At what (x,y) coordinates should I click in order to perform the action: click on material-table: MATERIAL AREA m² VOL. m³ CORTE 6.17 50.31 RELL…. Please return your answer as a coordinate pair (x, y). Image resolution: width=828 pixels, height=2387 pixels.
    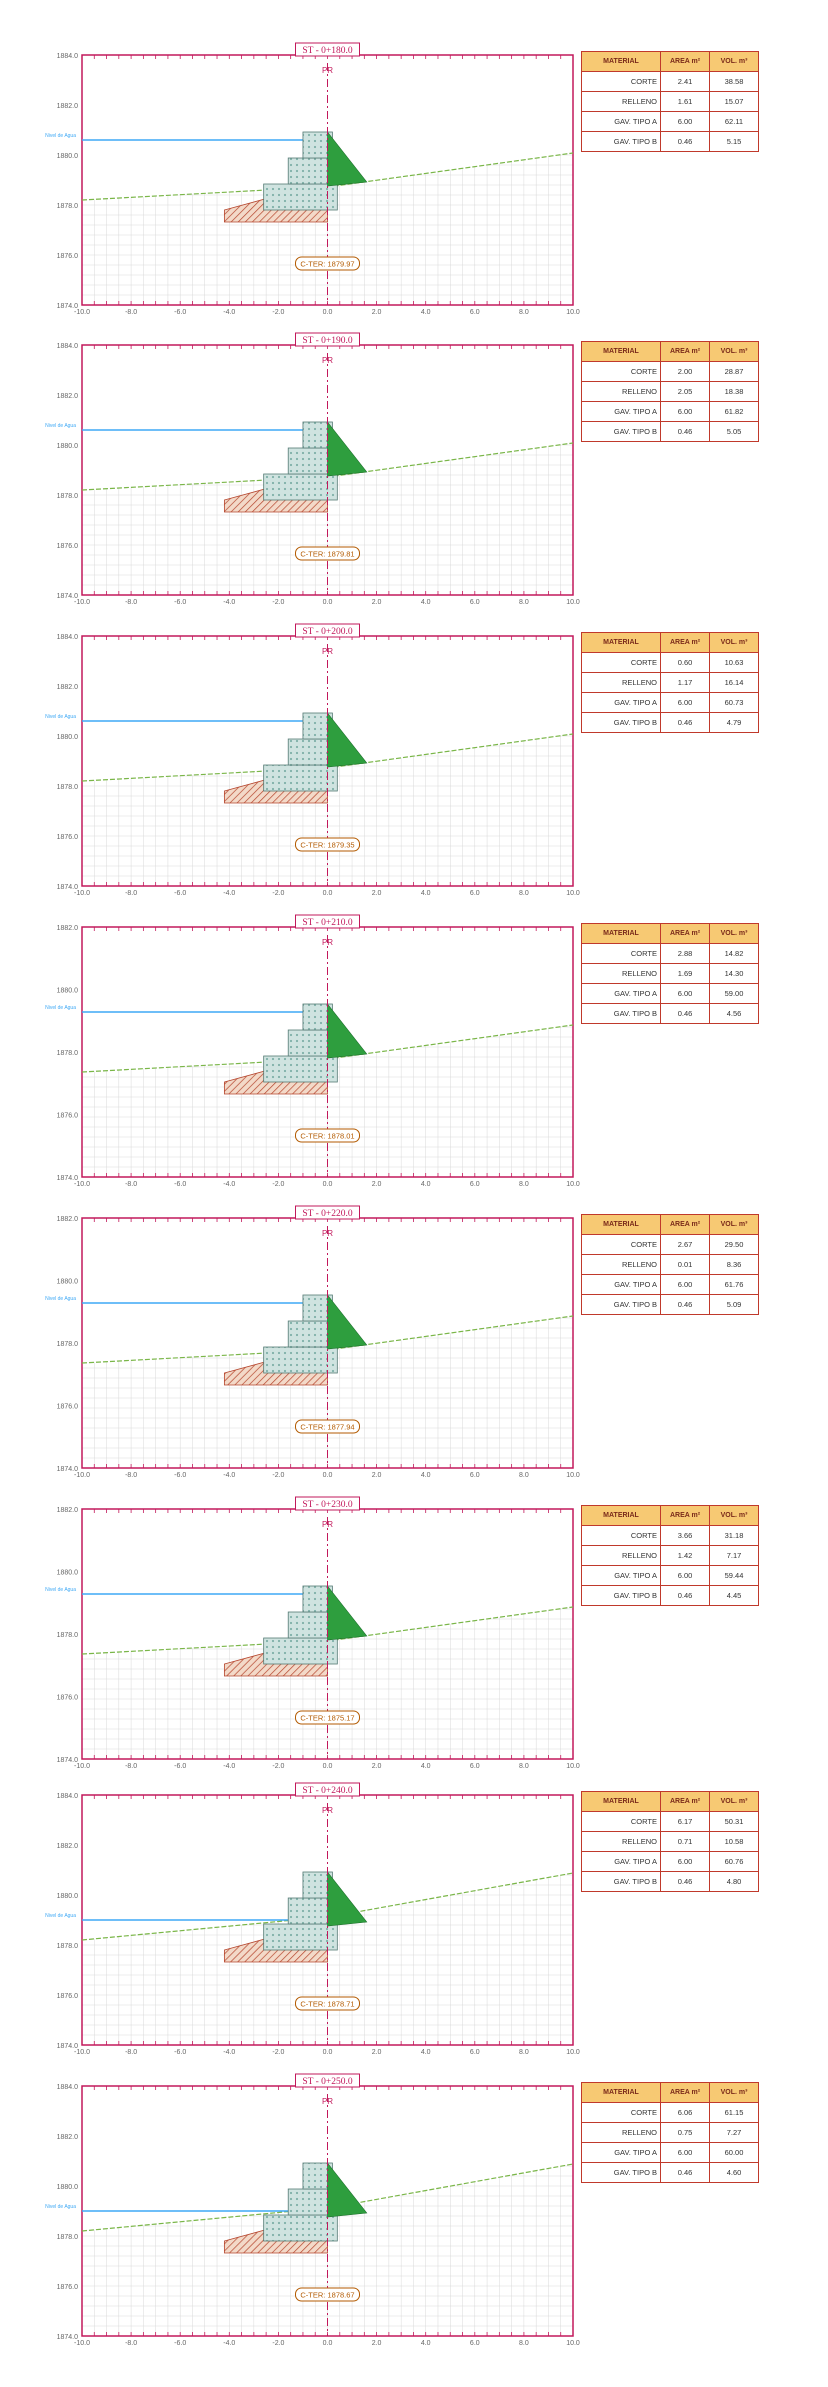
    Looking at the image, I should click on (670, 1841).